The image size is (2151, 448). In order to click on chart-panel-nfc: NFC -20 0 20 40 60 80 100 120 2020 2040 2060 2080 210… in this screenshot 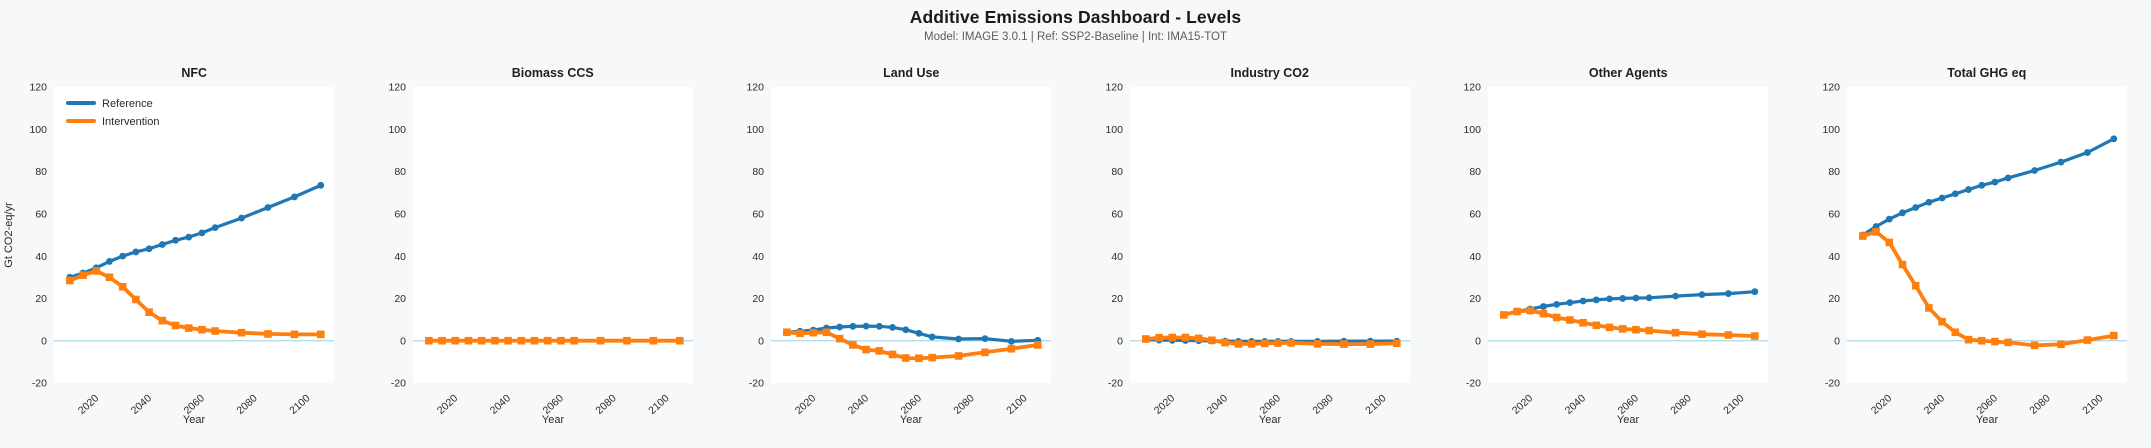, I will do `click(179, 244)`.